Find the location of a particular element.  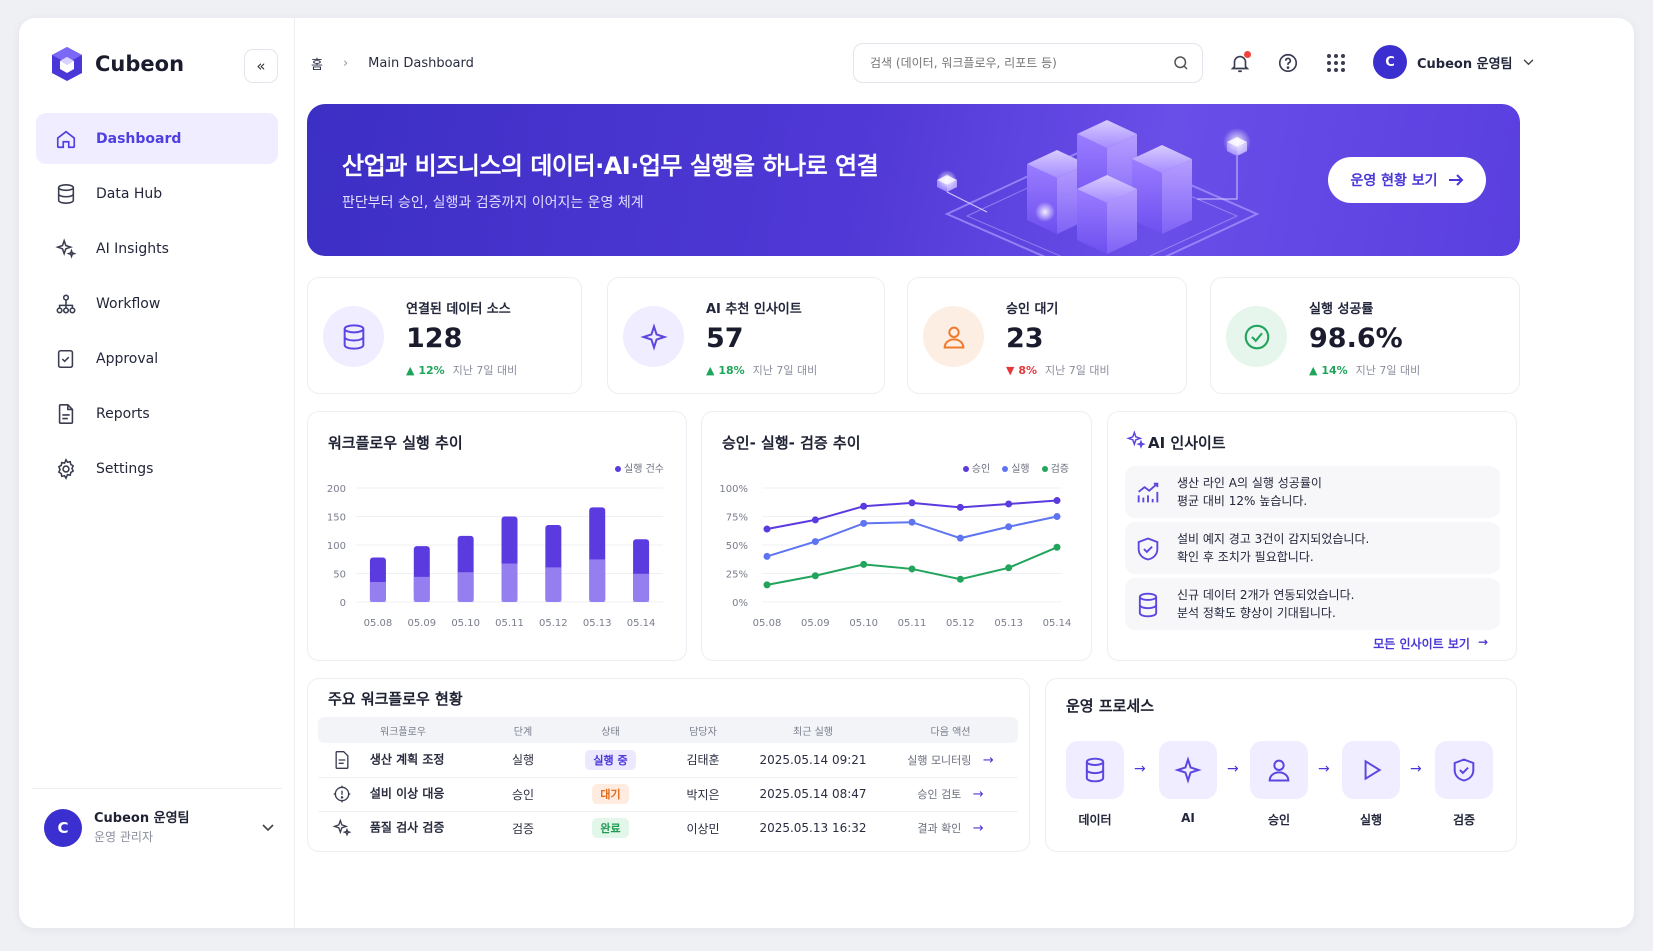

stat-value: 57 is located at coordinates (725, 338).